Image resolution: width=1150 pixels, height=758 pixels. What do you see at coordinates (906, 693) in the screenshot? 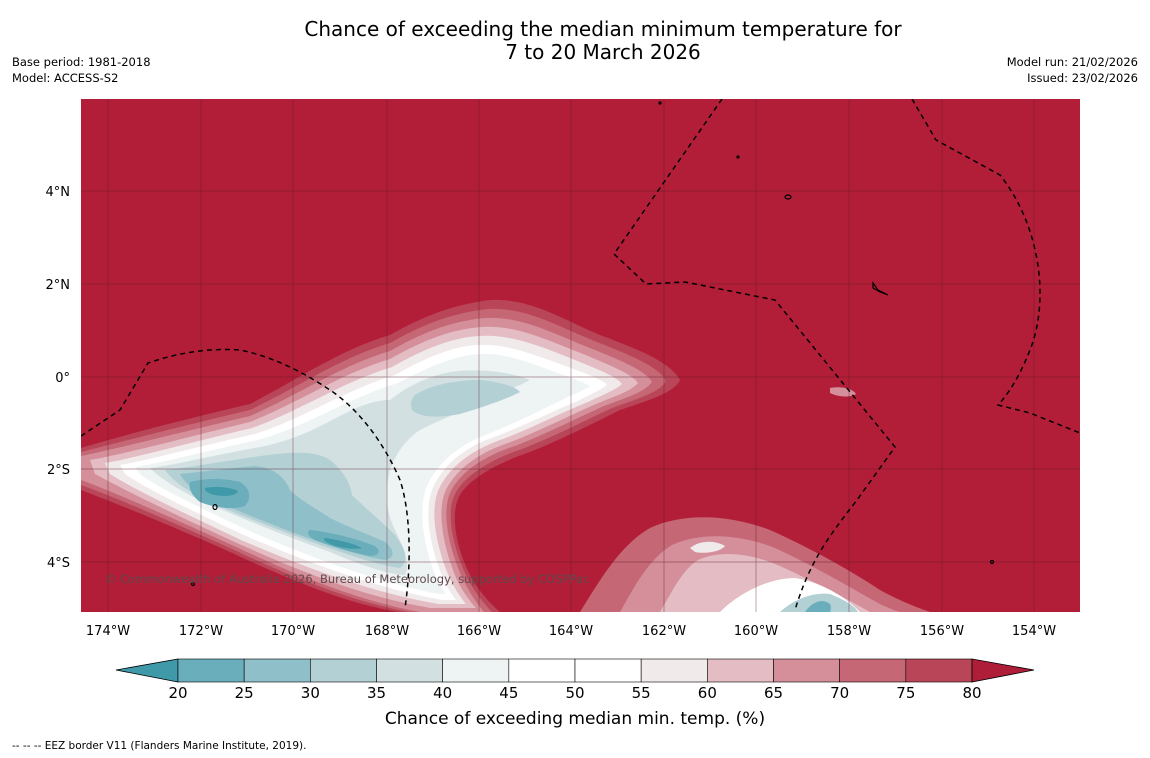
I see `colorbar-tick-label: 75` at bounding box center [906, 693].